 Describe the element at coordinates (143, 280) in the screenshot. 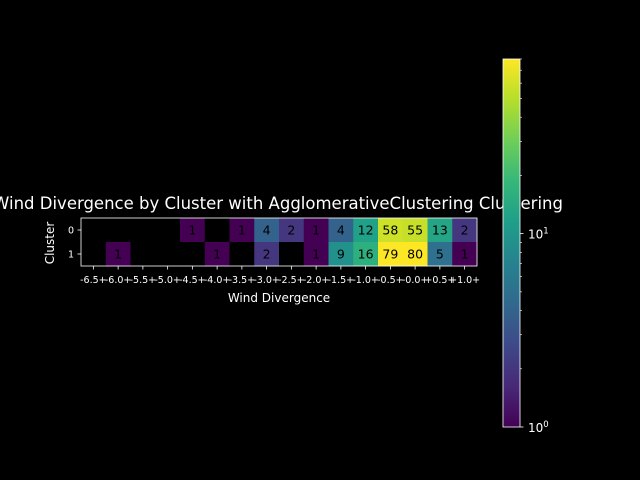

I see `x-tick-label: -5.5+` at that location.